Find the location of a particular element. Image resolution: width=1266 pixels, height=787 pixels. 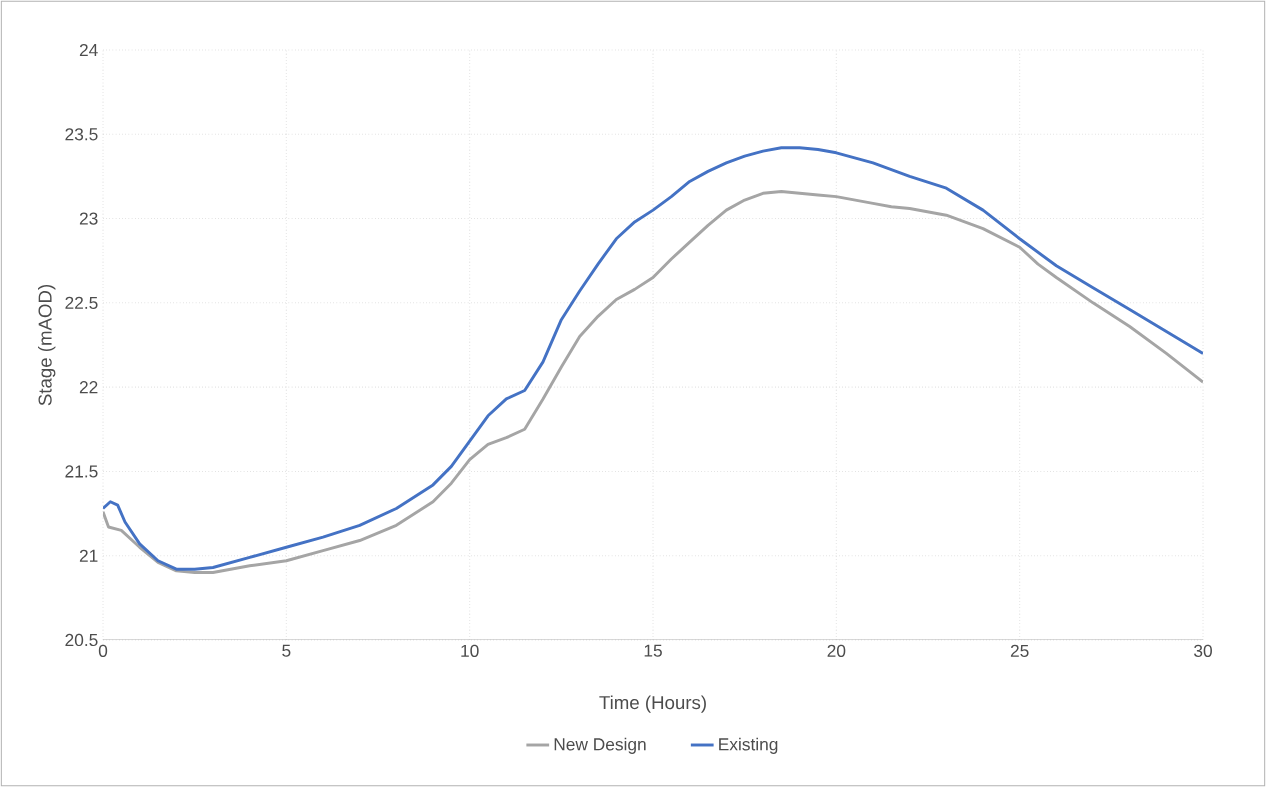

y-tick-label: 22 is located at coordinates (88, 387).